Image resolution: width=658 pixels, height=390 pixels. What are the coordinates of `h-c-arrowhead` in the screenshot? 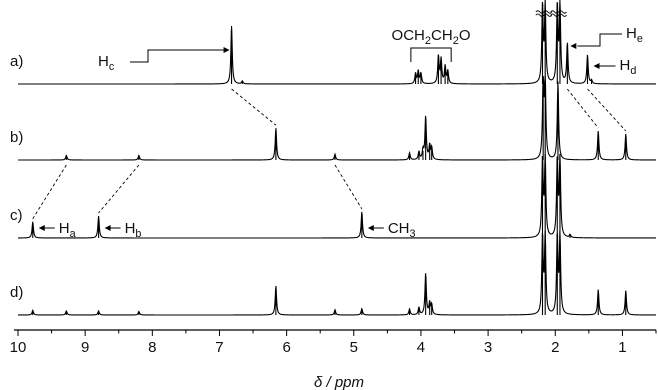 It's located at (226, 50).